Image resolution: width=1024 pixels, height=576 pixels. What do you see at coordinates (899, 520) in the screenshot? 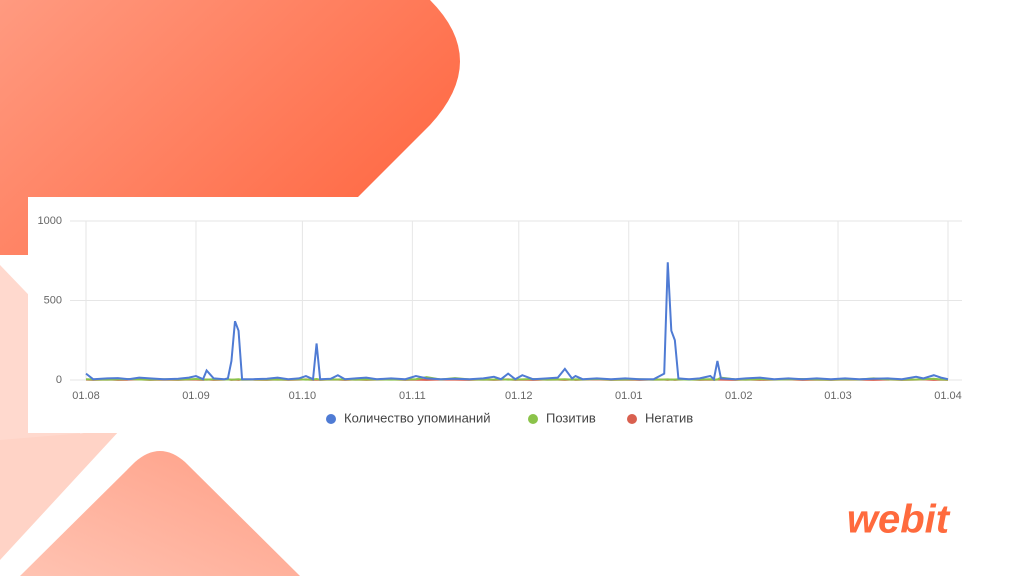
I see `logo: webit` at bounding box center [899, 520].